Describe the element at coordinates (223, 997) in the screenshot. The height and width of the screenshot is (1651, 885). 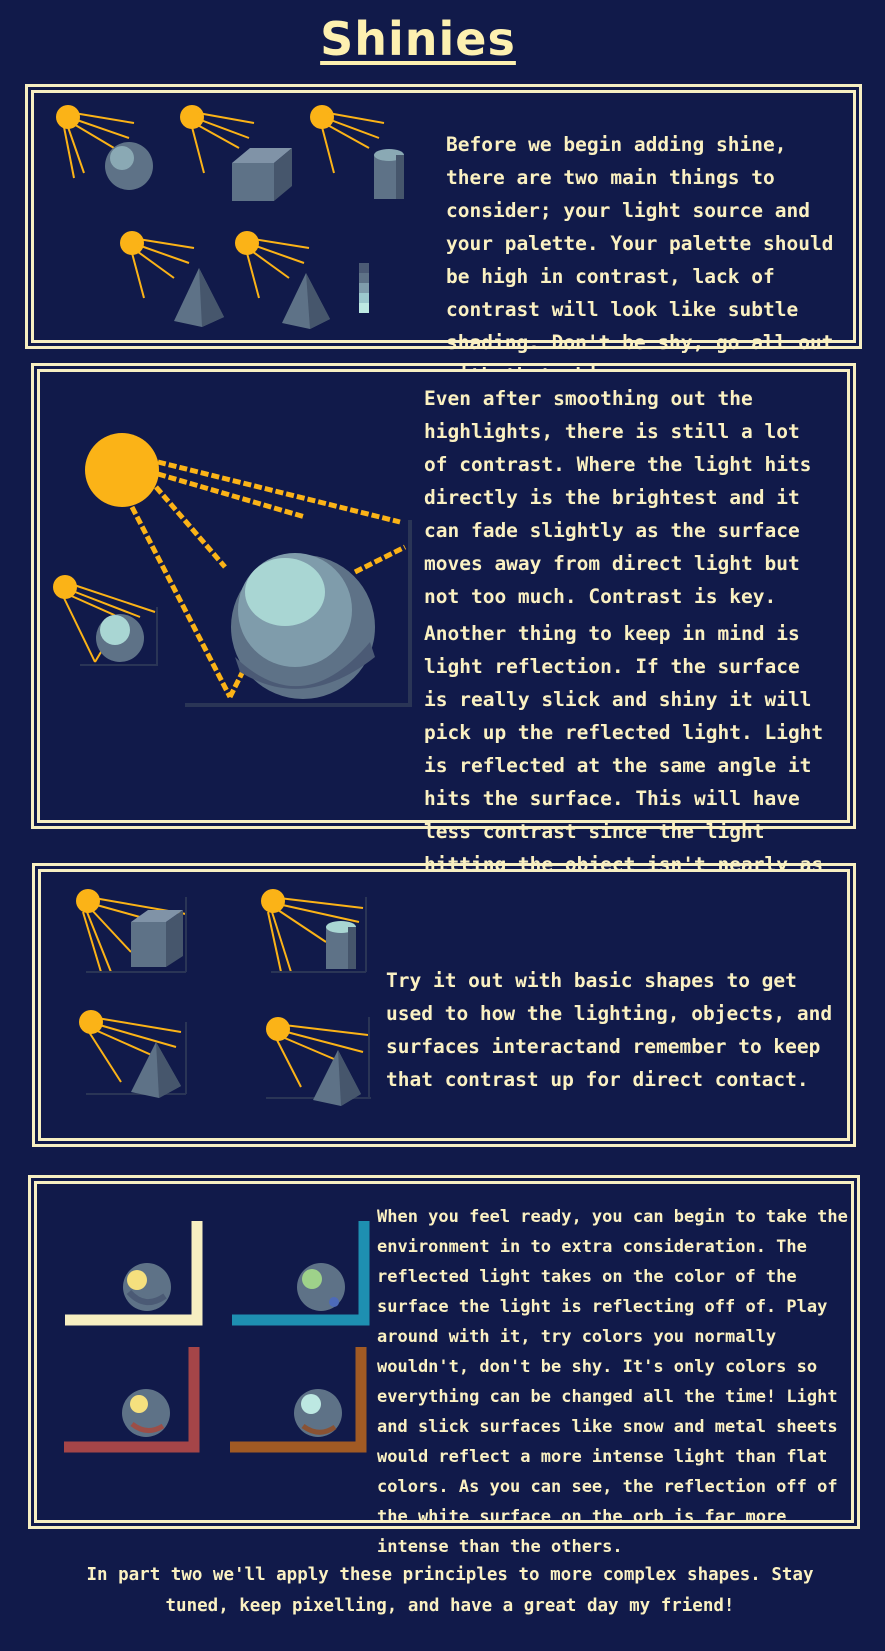
I see `illustration-practice-shapes` at that location.